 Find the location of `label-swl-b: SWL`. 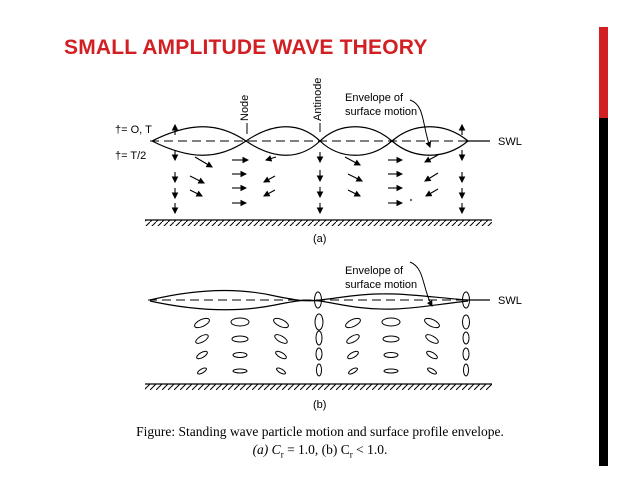

label-swl-b: SWL is located at coordinates (510, 301).